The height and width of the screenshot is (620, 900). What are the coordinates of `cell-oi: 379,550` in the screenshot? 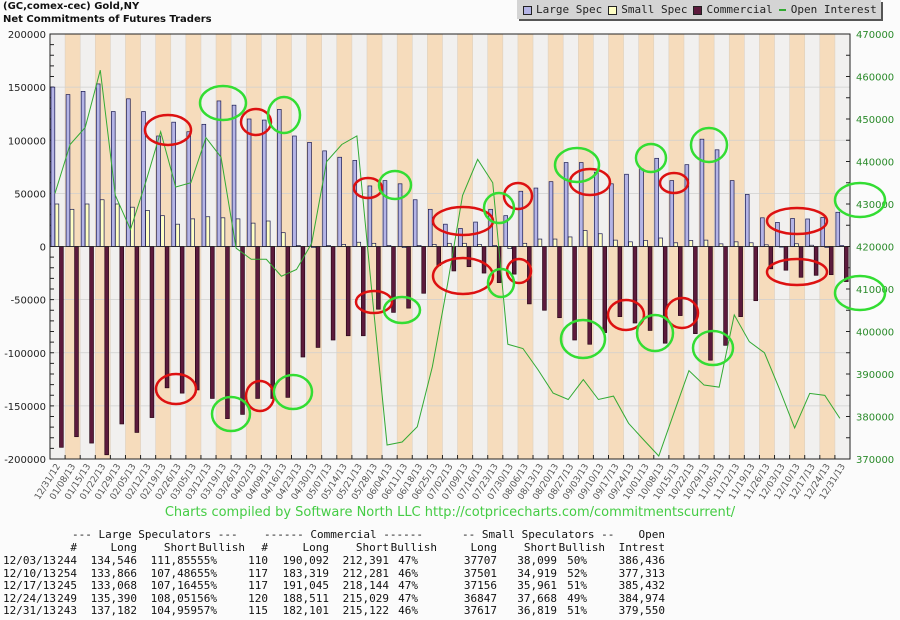 It's located at (641, 611).